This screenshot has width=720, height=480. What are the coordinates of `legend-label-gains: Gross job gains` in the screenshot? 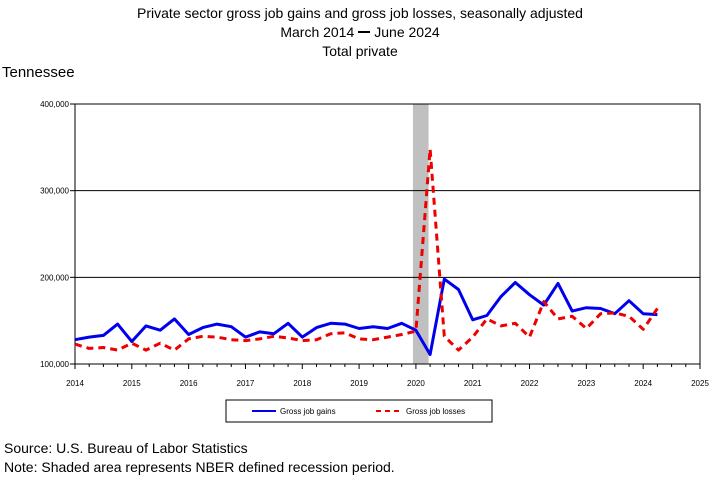 It's located at (308, 411).